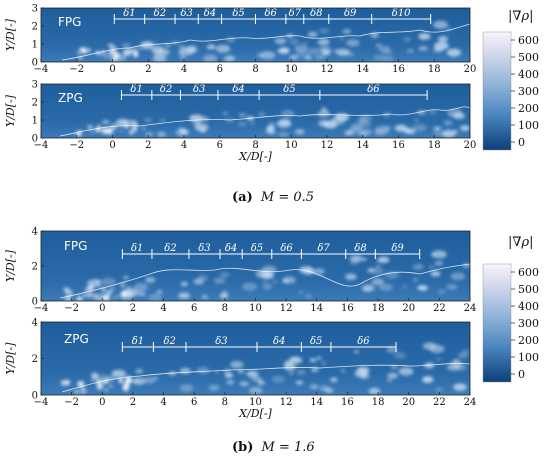  I want to click on y-tick-label: 3, so click(35, 85).